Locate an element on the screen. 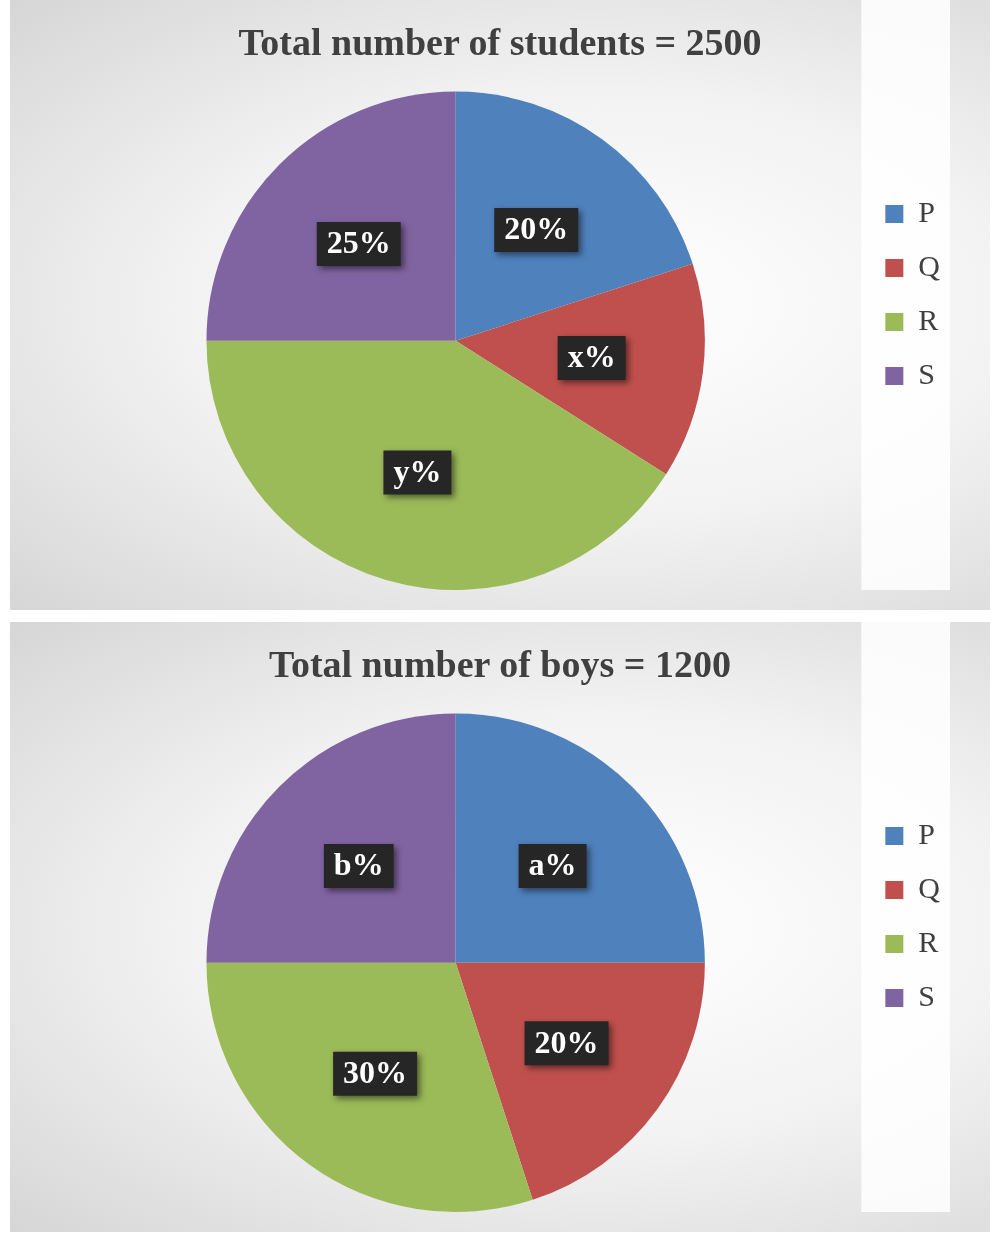 Image resolution: width=1000 pixels, height=1245 pixels. data-label: b% is located at coordinates (358, 864).